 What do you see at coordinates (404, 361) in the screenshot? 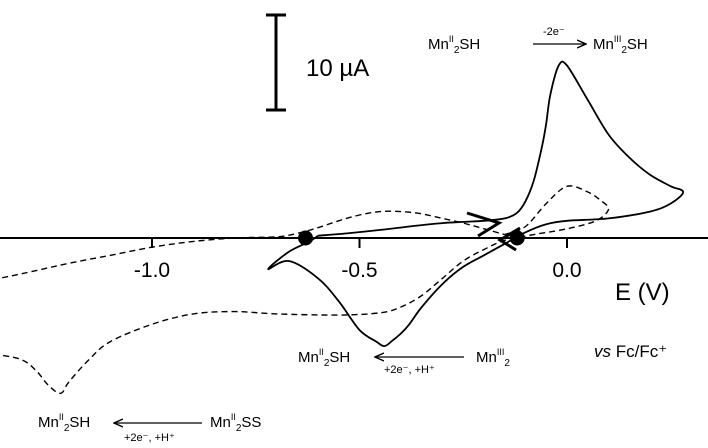
I see `reaction-reduction-first: MnII2SH +2e⁻, +H⁺ MnIII2` at bounding box center [404, 361].